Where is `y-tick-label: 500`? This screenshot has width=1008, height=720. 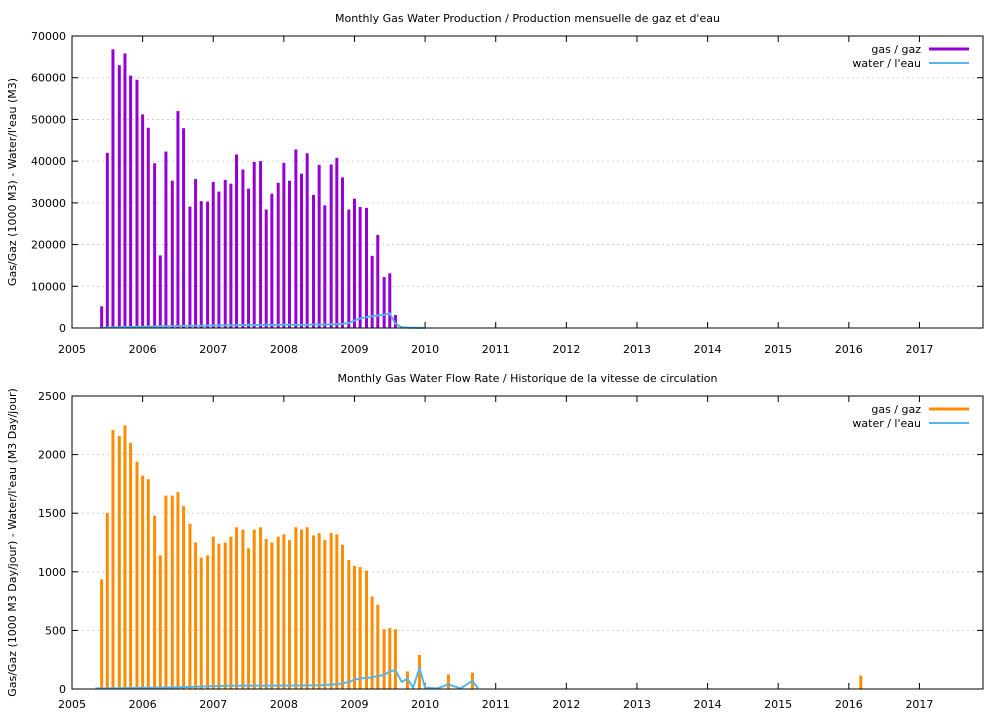
y-tick-label: 500 is located at coordinates (55, 630).